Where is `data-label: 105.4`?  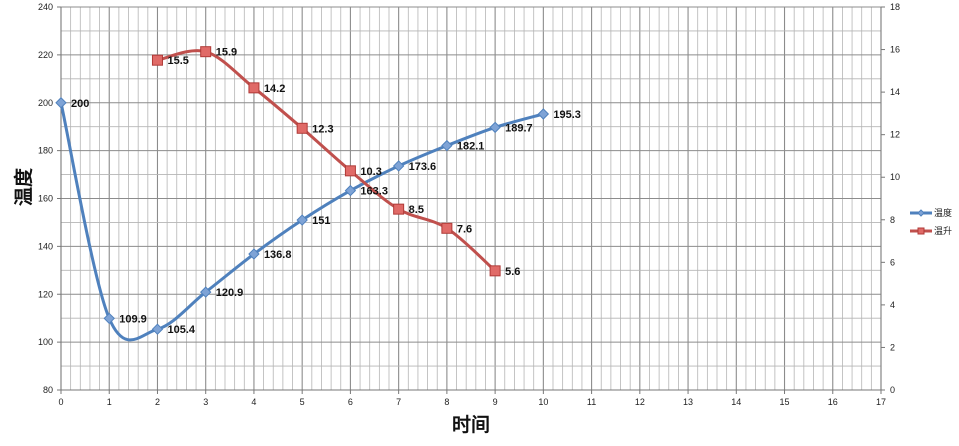 data-label: 105.4 is located at coordinates (181, 330).